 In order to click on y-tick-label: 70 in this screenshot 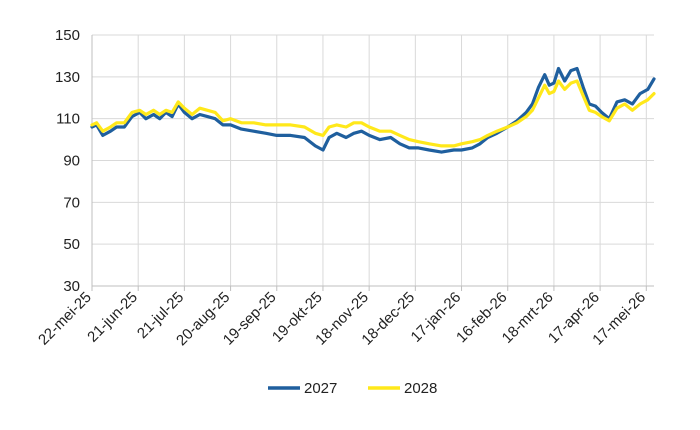, I will do `click(71, 202)`.